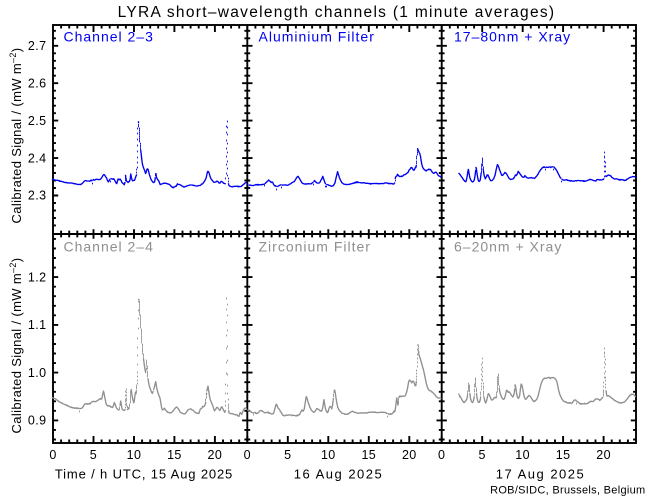  What do you see at coordinates (109, 247) in the screenshot?
I see `svg-text: Channel 2–4` at bounding box center [109, 247].